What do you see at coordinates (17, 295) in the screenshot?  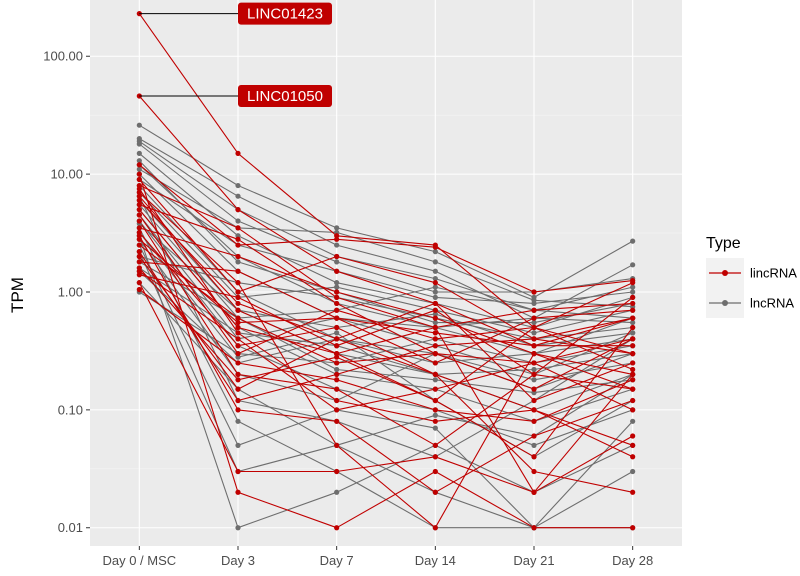 I see `y-axis-title: TPM` at bounding box center [17, 295].